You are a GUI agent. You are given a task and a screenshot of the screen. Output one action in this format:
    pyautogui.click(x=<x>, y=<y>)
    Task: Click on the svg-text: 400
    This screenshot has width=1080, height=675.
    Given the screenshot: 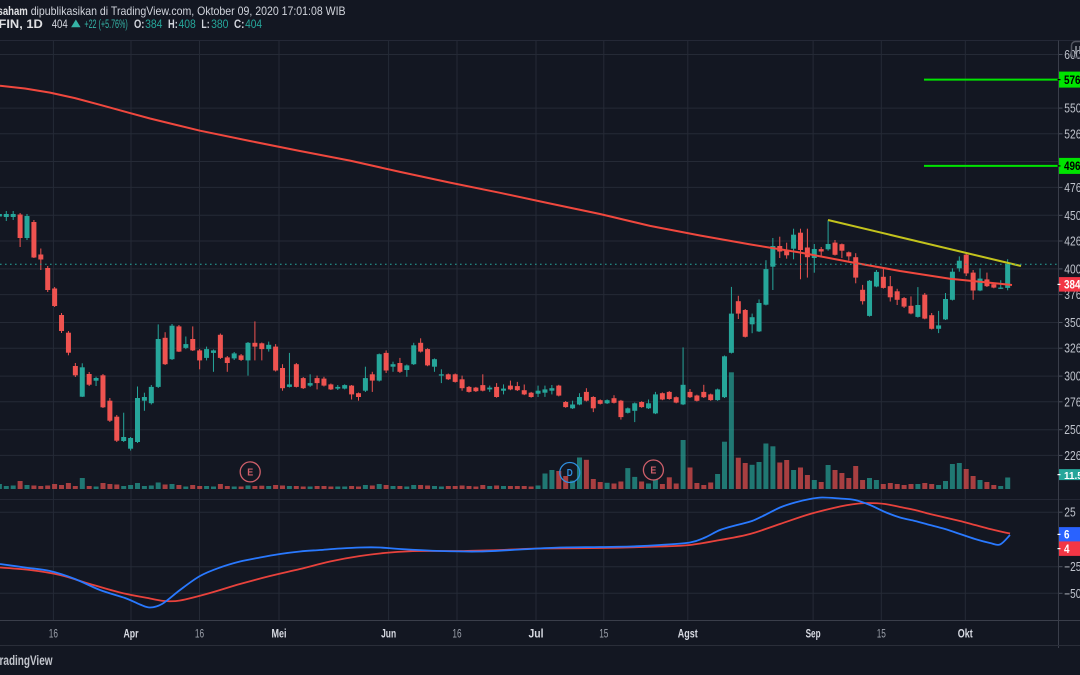 What is the action you would take?
    pyautogui.click(x=1072, y=269)
    